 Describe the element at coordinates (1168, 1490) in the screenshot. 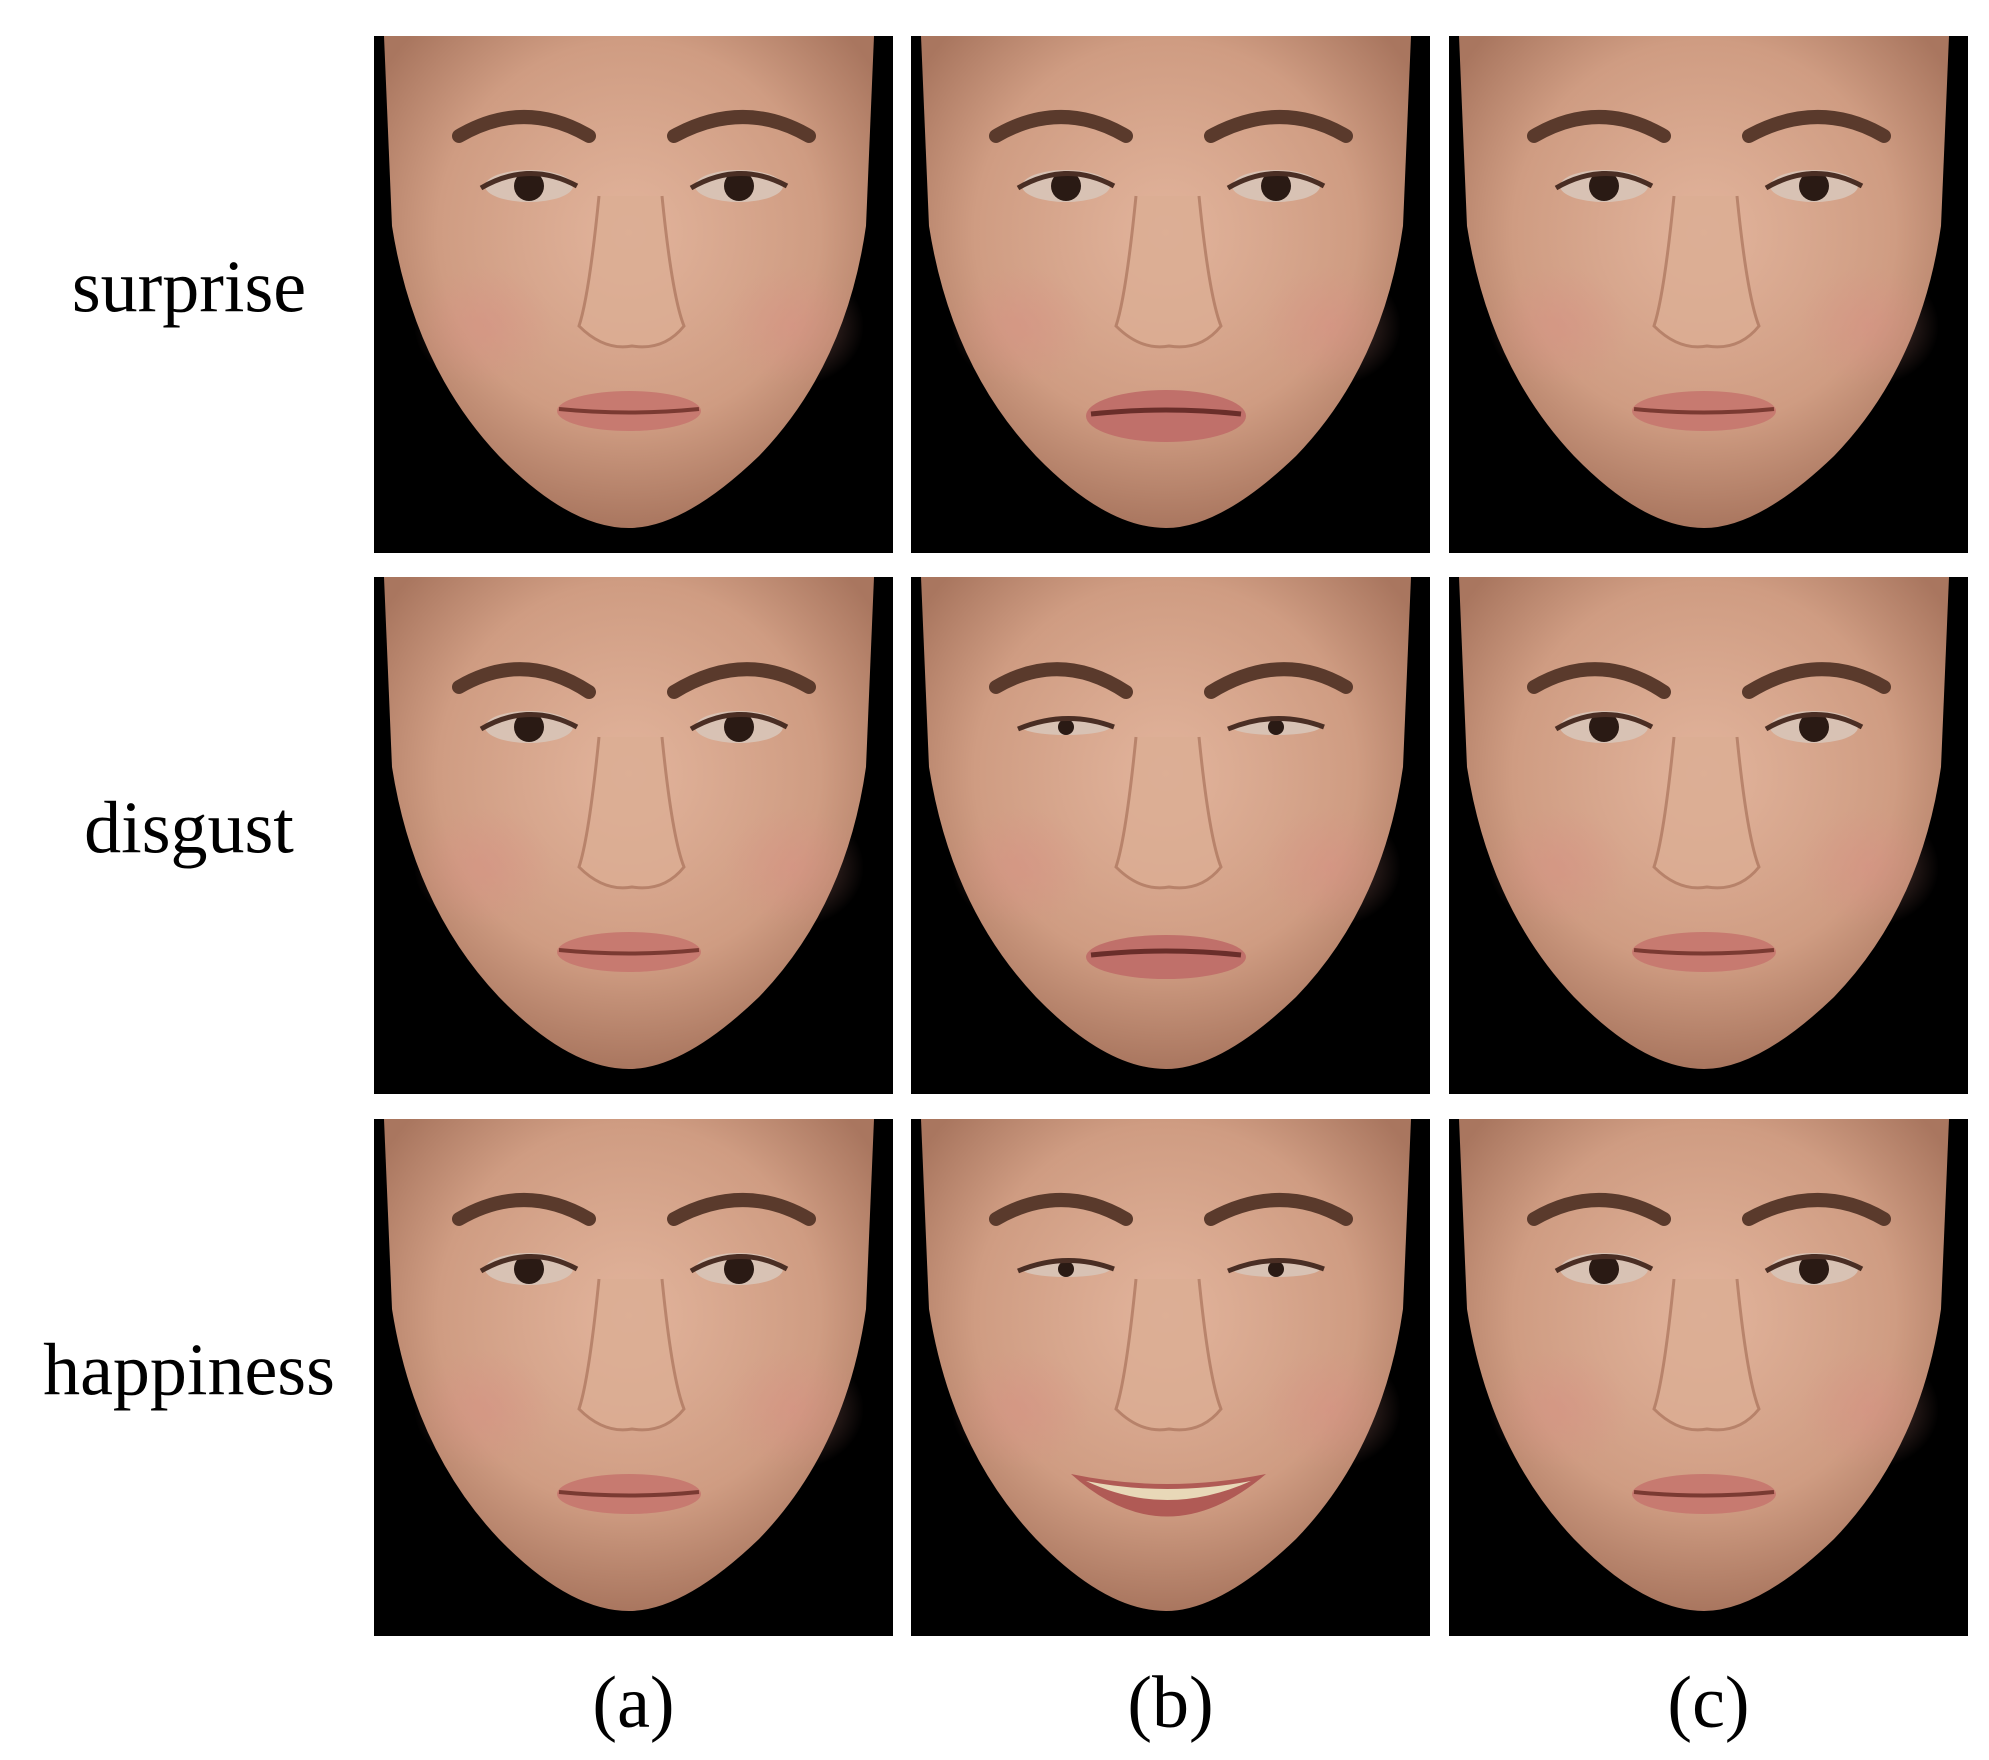

I see `teeth` at that location.